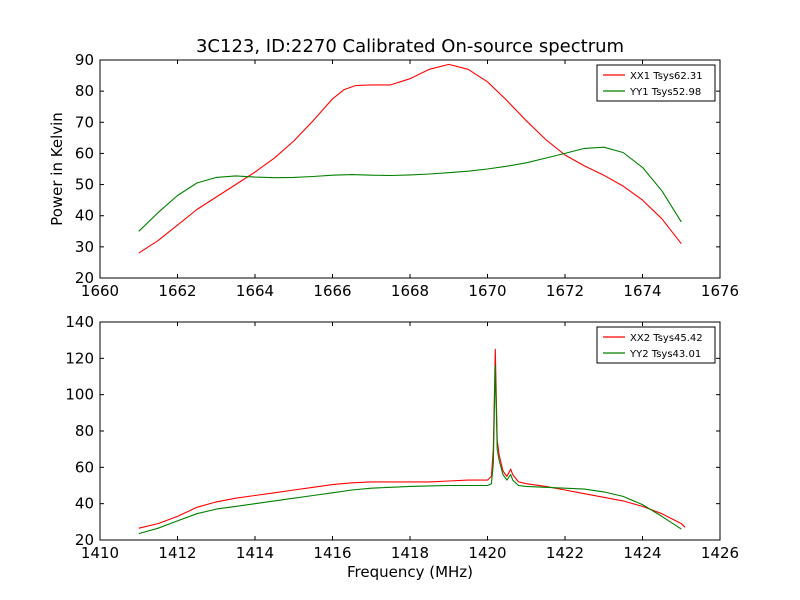  Describe the element at coordinates (57, 169) in the screenshot. I see `y-axis-label: Power in Kelvin` at that location.